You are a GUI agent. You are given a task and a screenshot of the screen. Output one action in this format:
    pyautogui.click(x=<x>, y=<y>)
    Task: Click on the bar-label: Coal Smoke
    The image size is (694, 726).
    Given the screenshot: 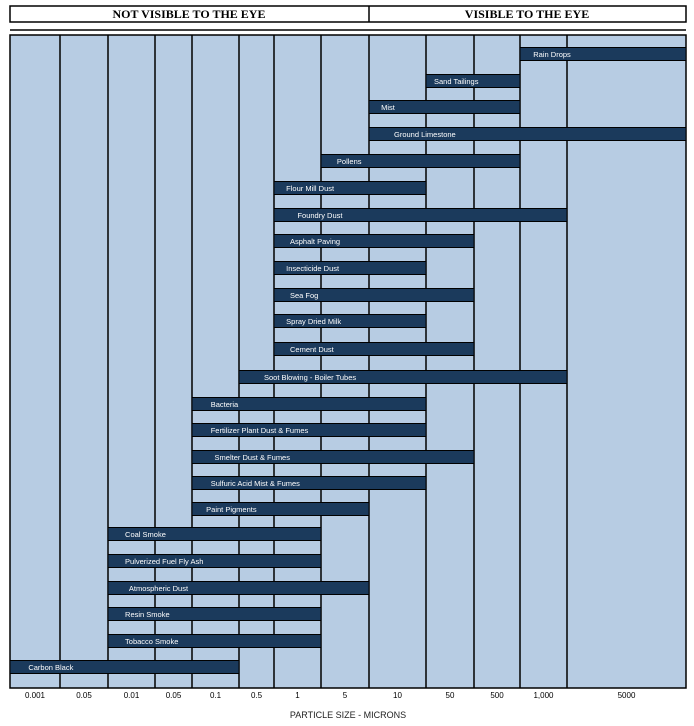 What is the action you would take?
    pyautogui.click(x=145, y=534)
    